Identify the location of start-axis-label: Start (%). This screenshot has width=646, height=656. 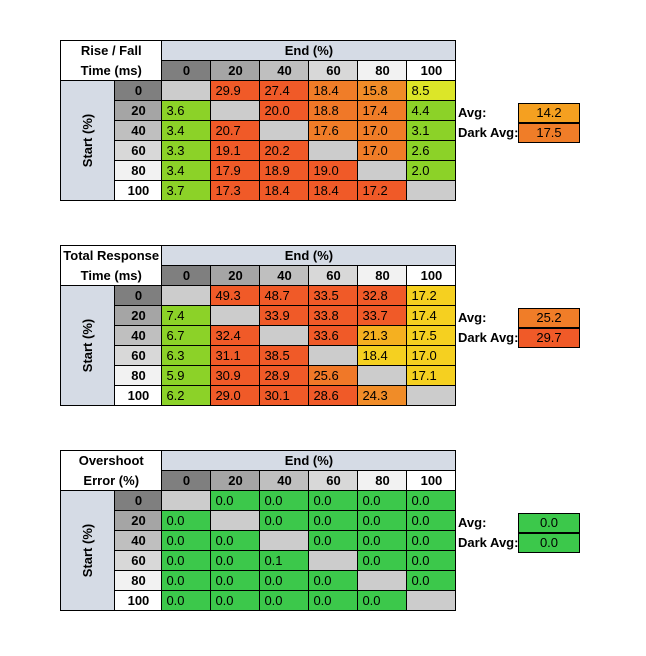
(88, 140).